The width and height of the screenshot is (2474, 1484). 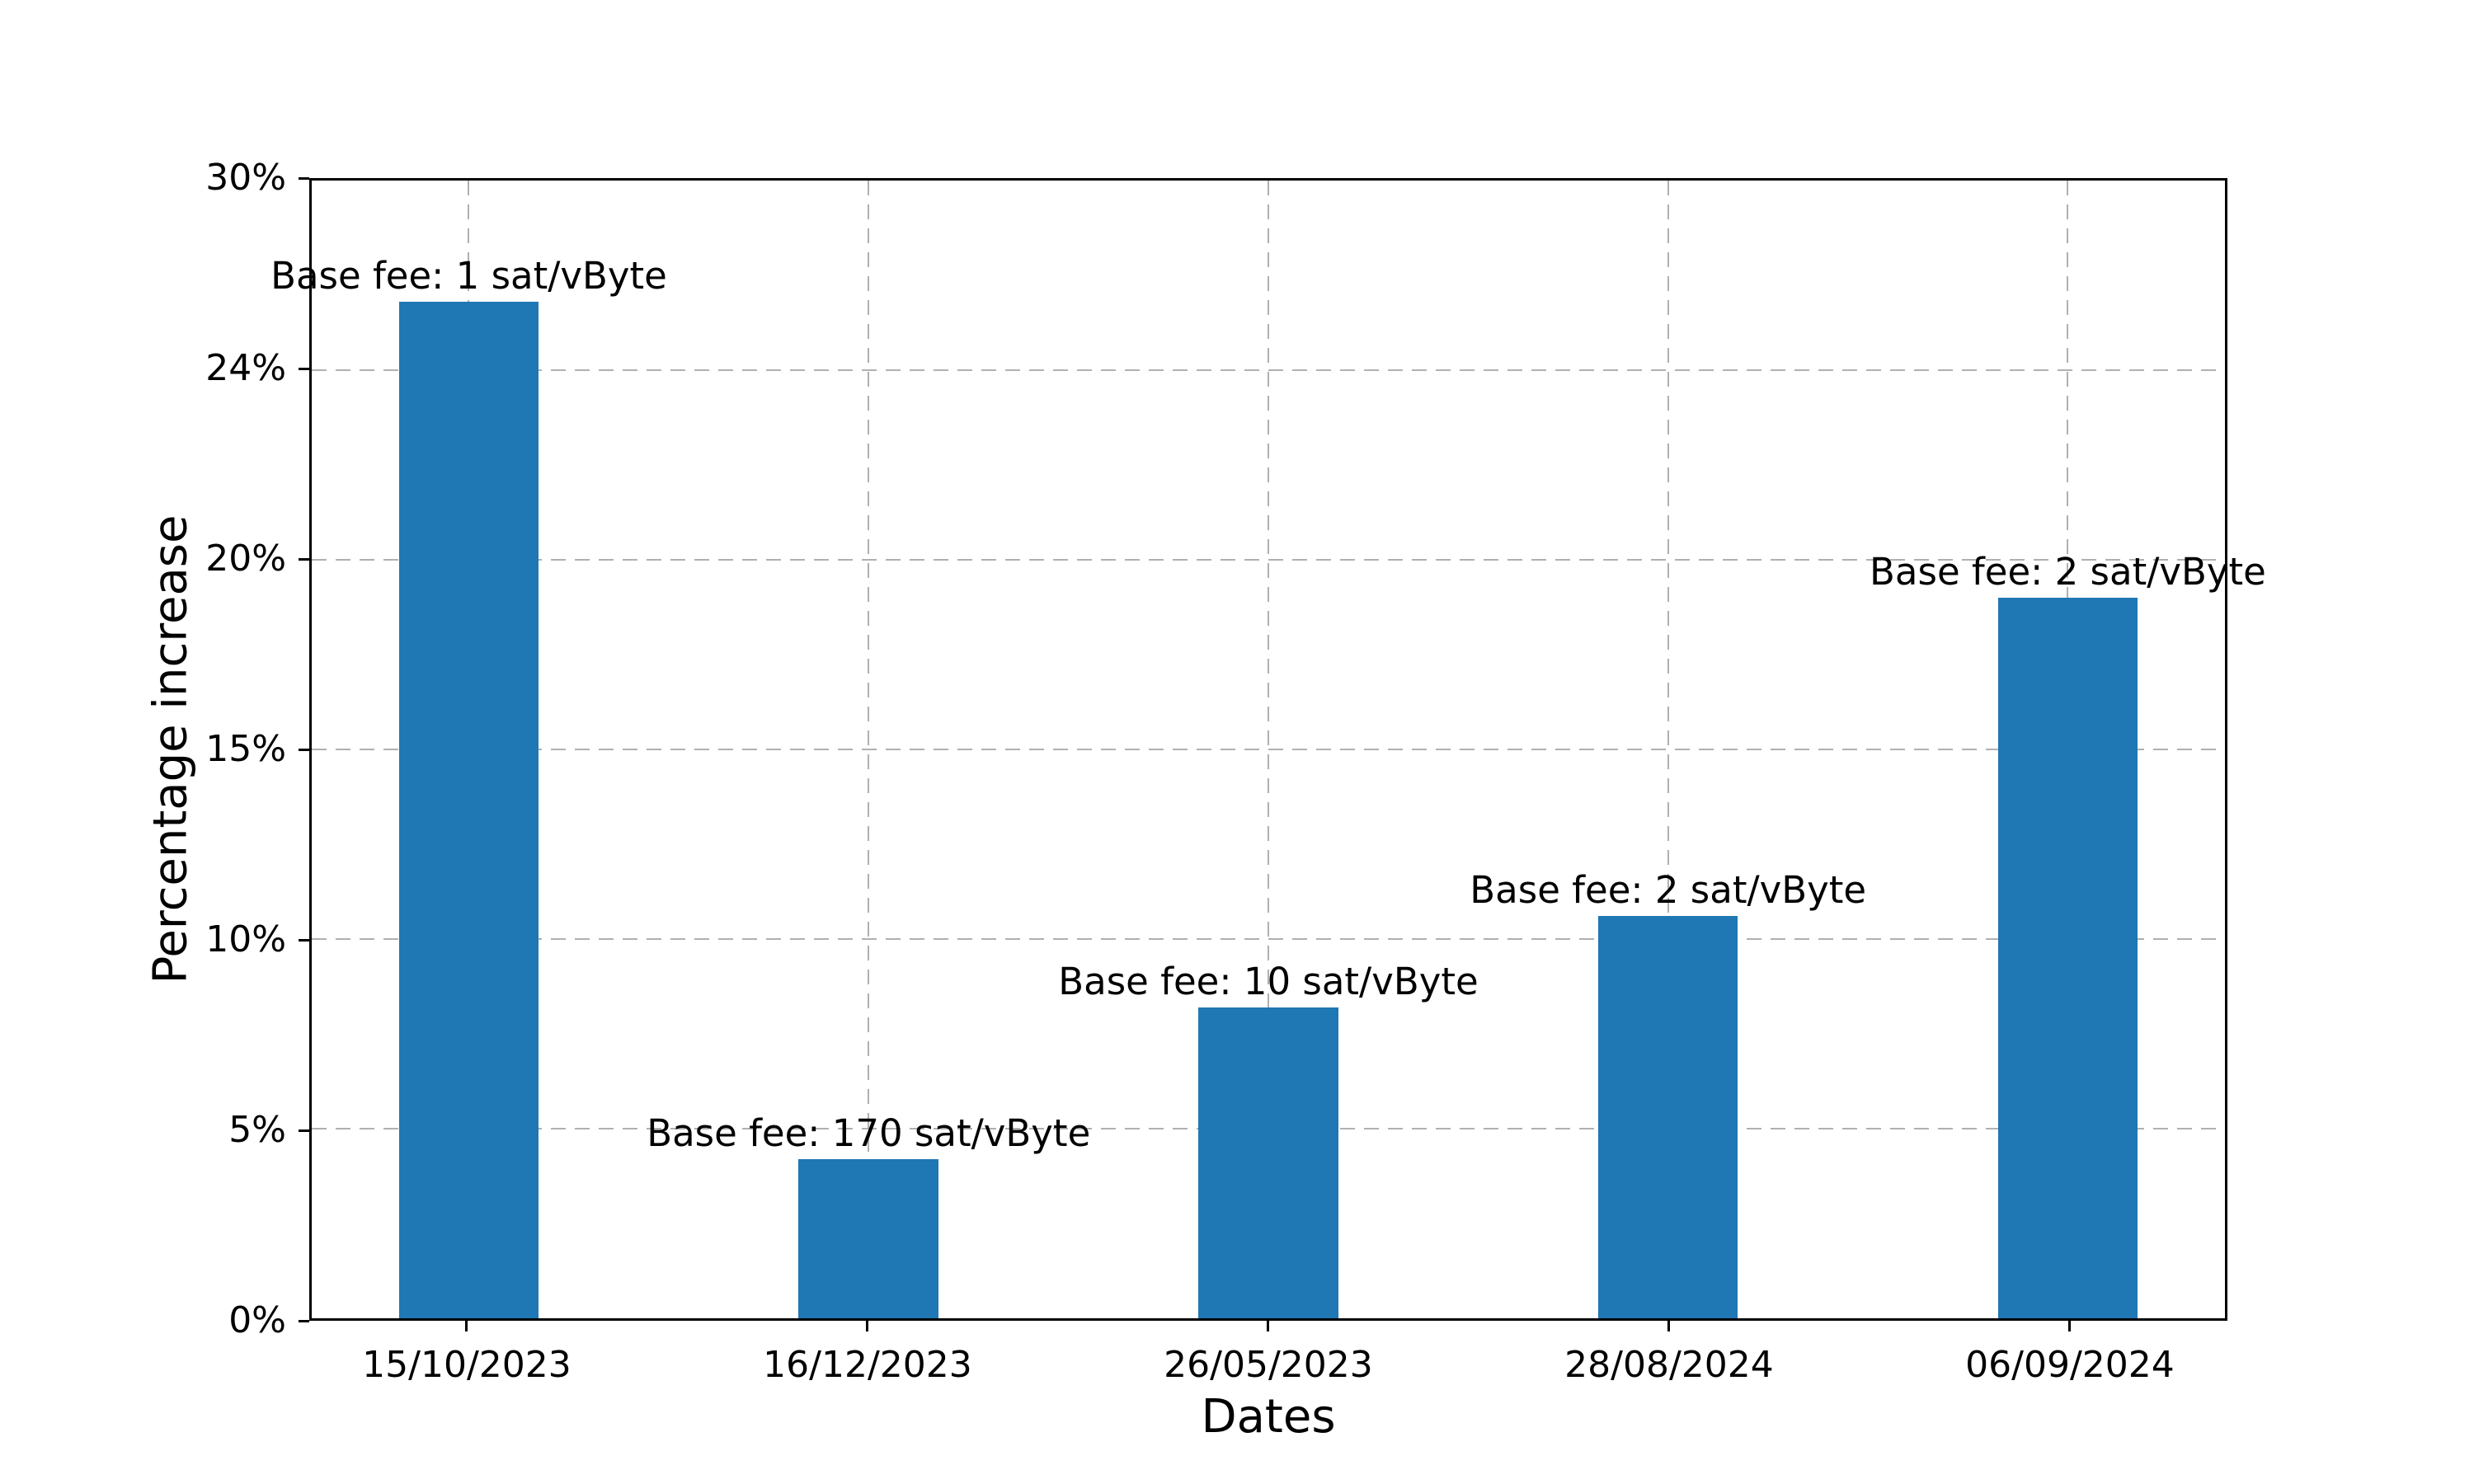 I want to click on x-tick-label: 06/09/2024, so click(x=2070, y=1365).